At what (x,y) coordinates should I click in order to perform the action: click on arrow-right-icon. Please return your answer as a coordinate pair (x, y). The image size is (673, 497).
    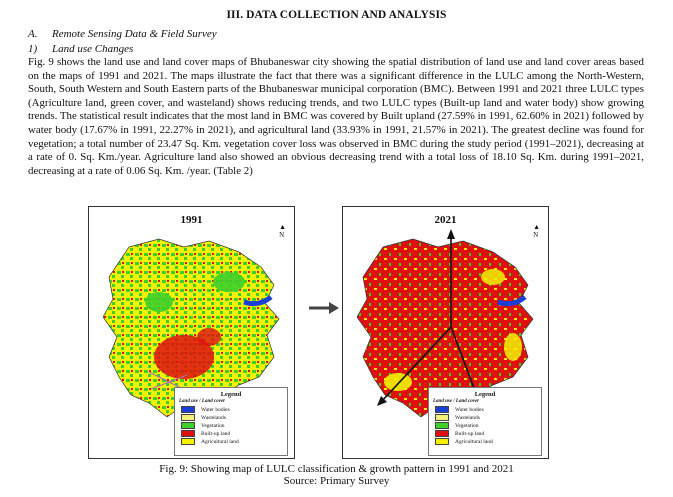
    Looking at the image, I should click on (324, 308).